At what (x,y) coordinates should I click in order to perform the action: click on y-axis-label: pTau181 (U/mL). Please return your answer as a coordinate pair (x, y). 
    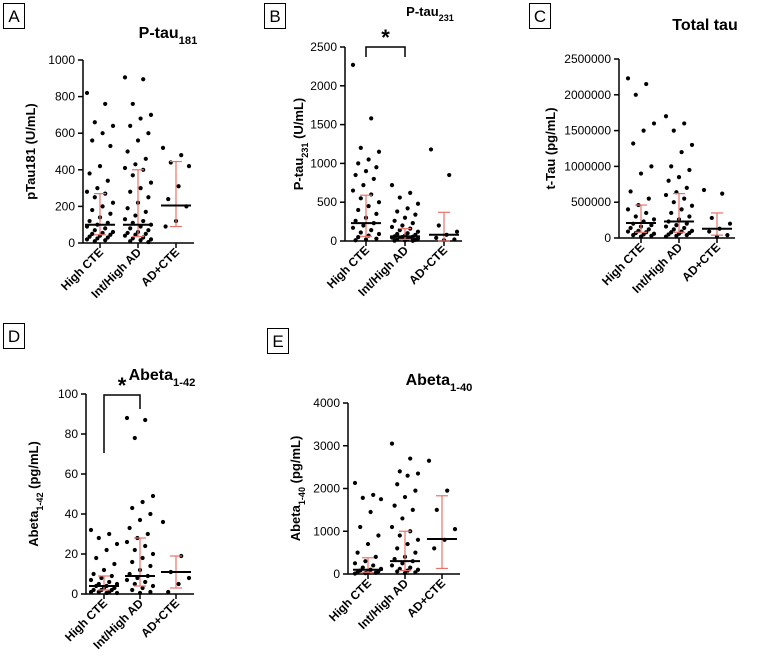
    Looking at the image, I should click on (30, 151).